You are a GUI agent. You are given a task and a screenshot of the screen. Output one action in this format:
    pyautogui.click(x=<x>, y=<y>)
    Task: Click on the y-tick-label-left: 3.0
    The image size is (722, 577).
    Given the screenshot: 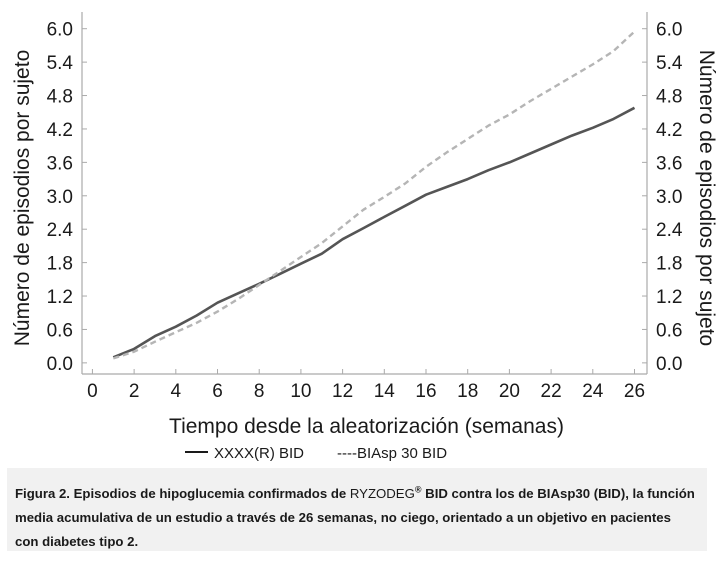 What is the action you would take?
    pyautogui.click(x=60, y=197)
    